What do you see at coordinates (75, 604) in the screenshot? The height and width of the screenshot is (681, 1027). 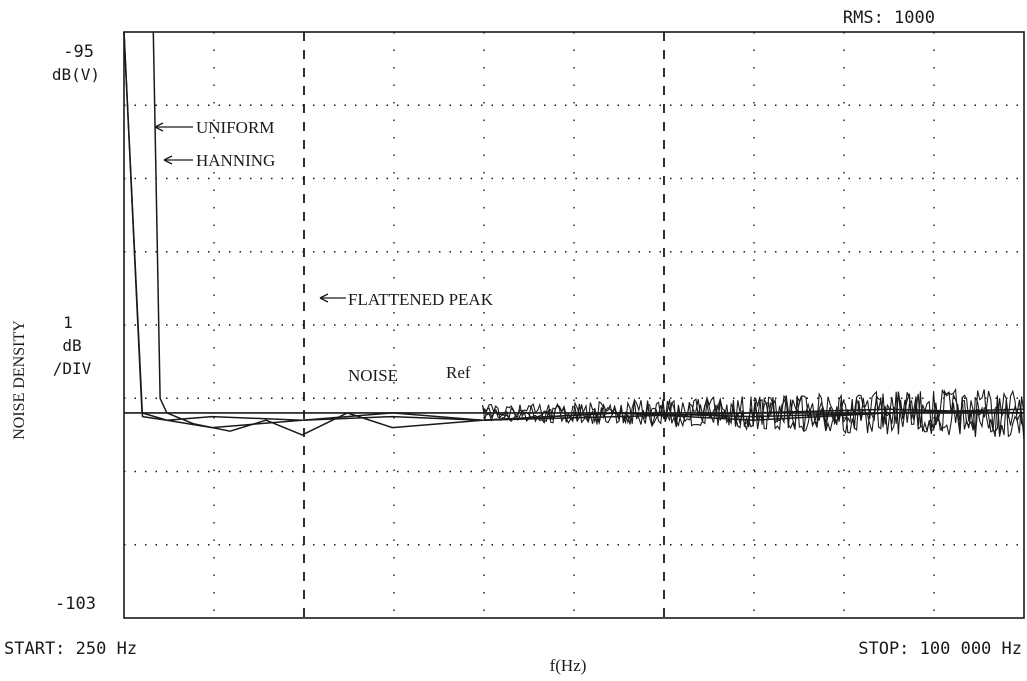 I see `y-bottom-label: -103` at bounding box center [75, 604].